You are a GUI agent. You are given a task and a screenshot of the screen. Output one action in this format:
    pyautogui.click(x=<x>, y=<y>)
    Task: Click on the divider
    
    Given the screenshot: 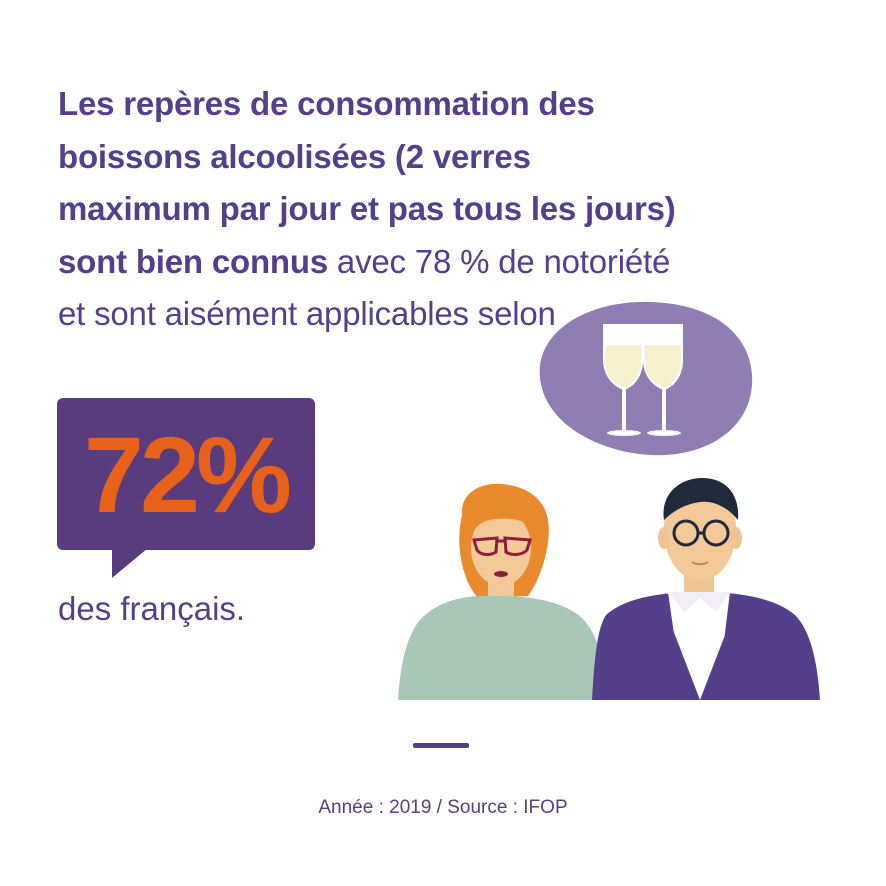 What is the action you would take?
    pyautogui.click(x=441, y=745)
    